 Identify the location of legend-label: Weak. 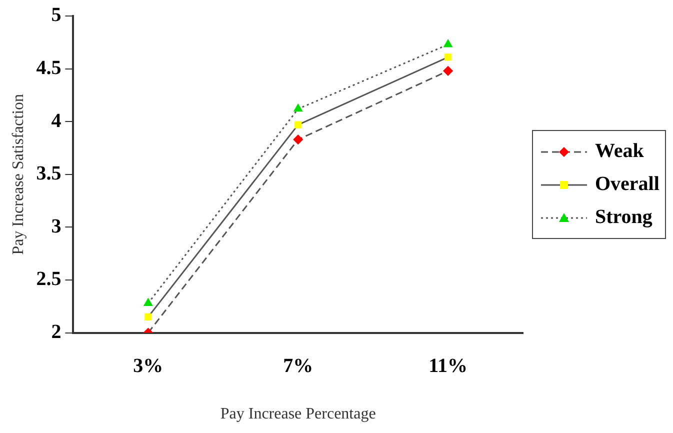
(619, 151).